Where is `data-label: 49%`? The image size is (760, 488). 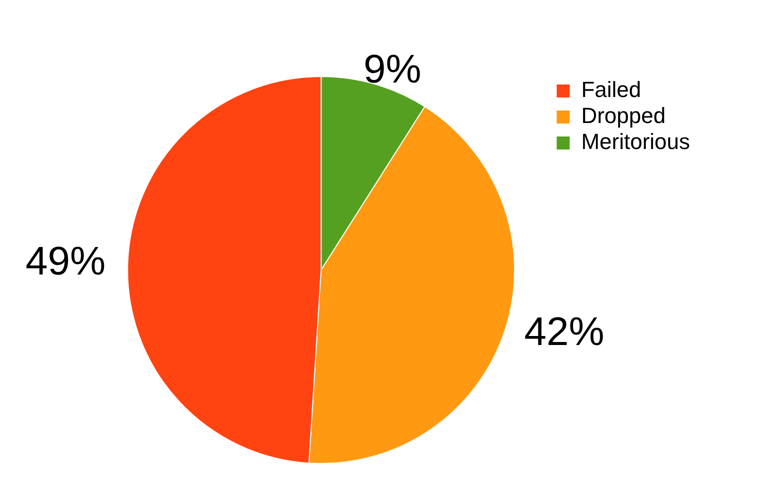
data-label: 49% is located at coordinates (66, 262).